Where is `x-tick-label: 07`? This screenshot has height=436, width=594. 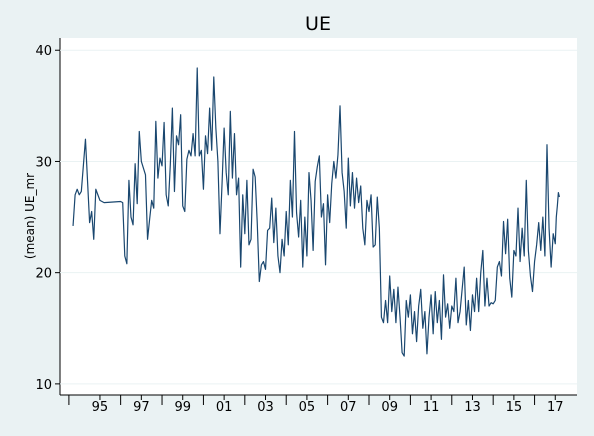 x-tick-label: 07 is located at coordinates (348, 407).